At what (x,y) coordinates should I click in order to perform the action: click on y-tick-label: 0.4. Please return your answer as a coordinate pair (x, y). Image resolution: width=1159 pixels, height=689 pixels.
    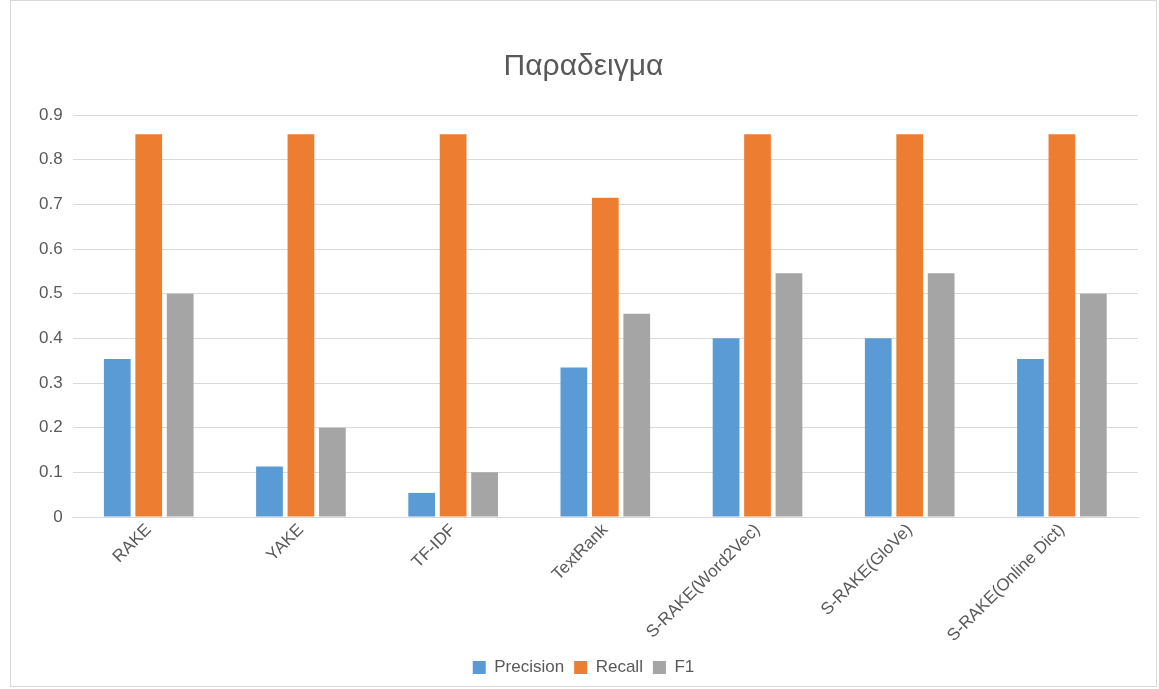
    Looking at the image, I should click on (50, 338).